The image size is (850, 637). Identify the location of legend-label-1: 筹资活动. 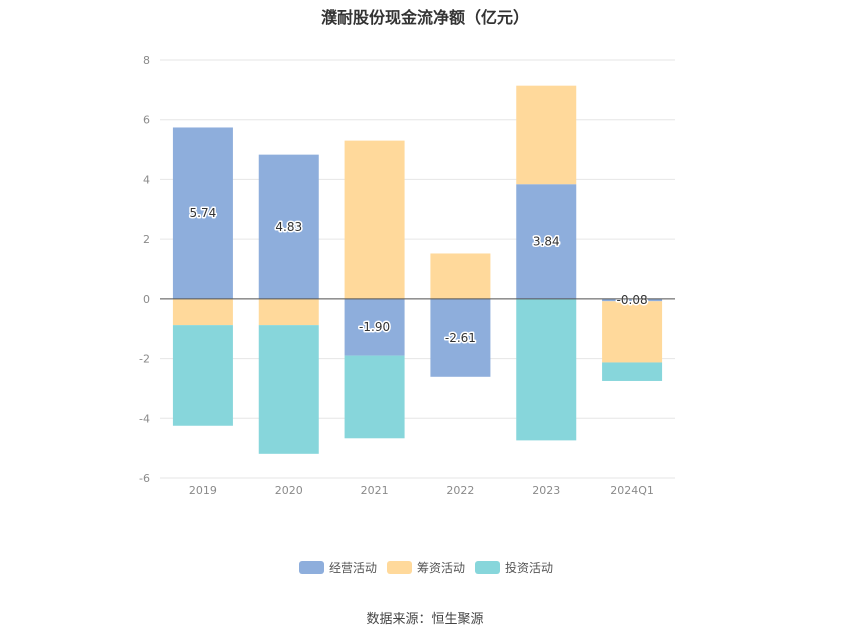
(441, 568).